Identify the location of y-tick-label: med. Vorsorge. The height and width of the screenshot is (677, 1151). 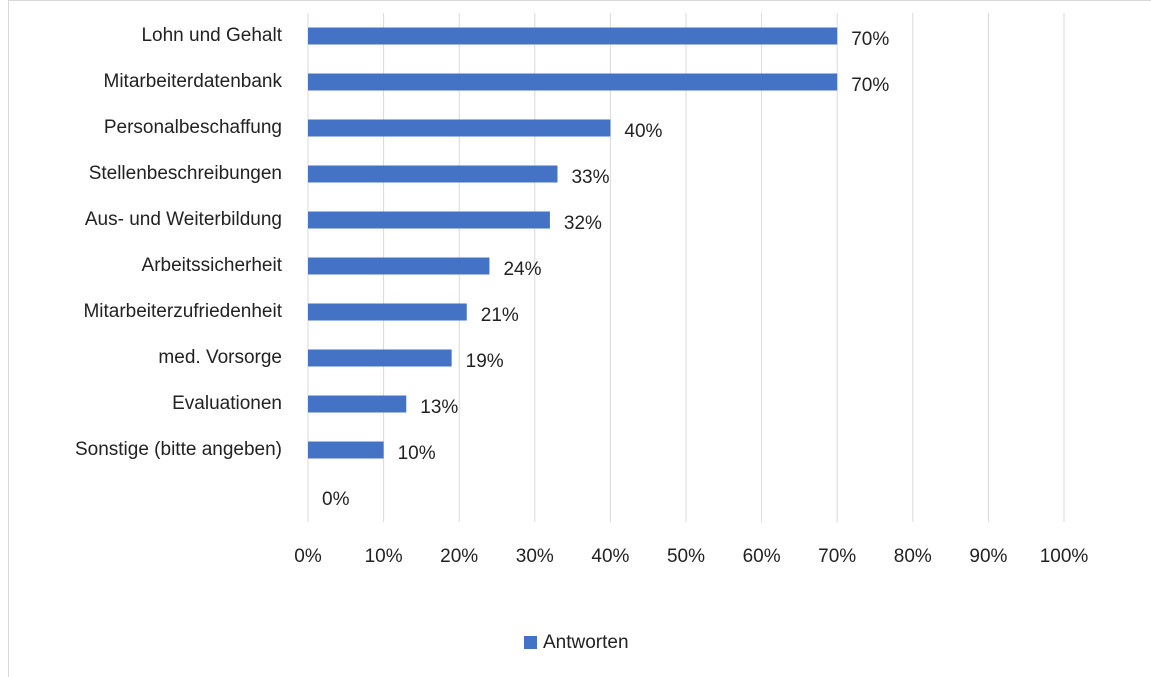
(220, 357).